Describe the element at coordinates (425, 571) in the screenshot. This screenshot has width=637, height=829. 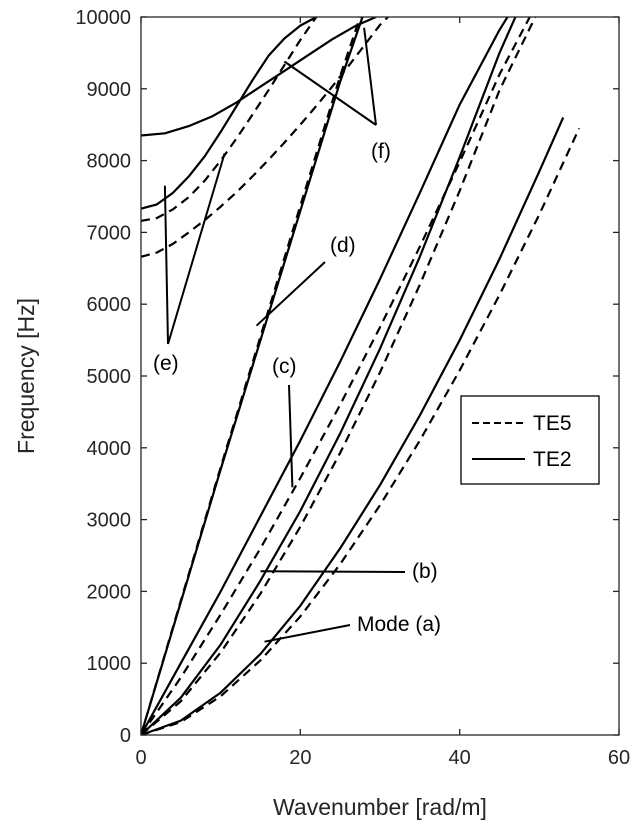
I see `annotation-mode-b: (b)` at that location.